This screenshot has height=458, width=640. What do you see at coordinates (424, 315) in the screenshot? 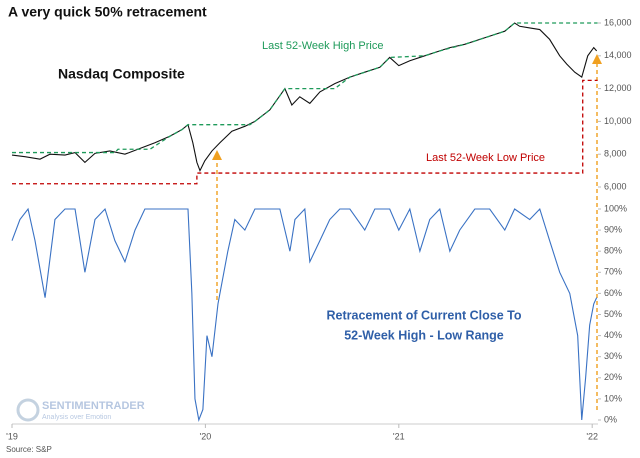
I see `annotation: Retracement of Current Close To` at bounding box center [424, 315].